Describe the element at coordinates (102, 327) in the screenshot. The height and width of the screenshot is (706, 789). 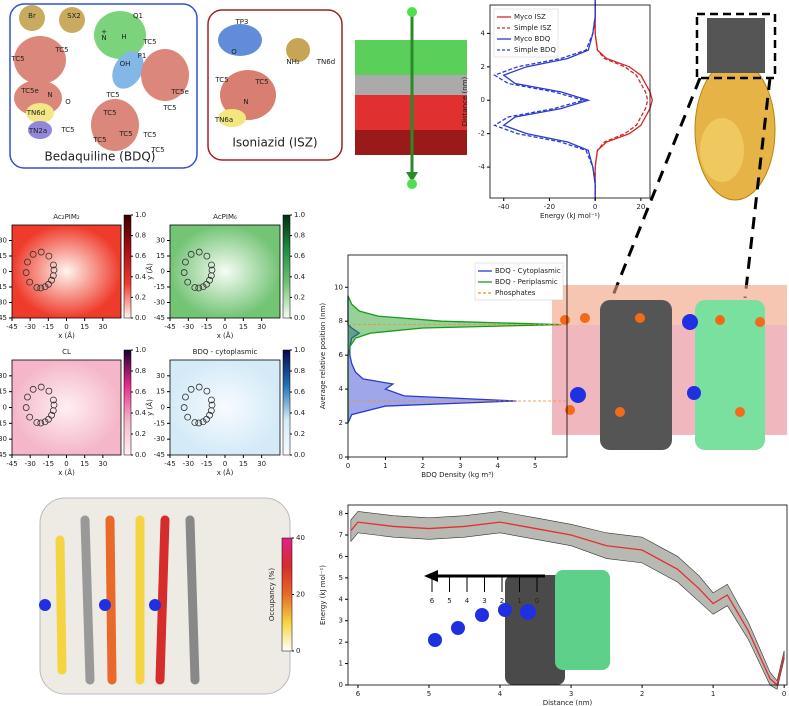
I see `x-tick-label: 30` at that location.